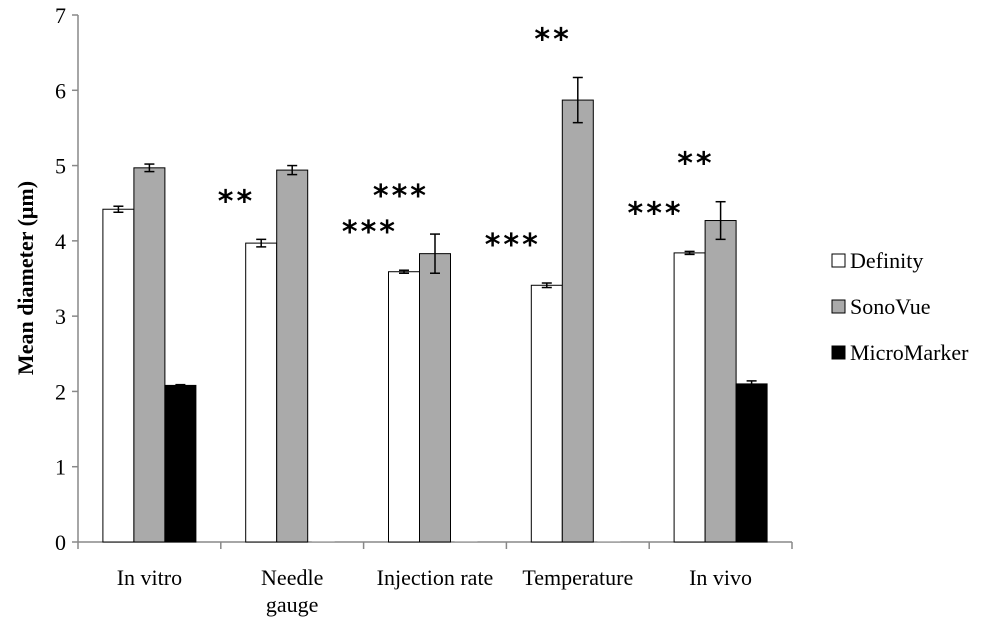 The image size is (996, 623). What do you see at coordinates (60, 316) in the screenshot?
I see `y-tick-label: 3` at bounding box center [60, 316].